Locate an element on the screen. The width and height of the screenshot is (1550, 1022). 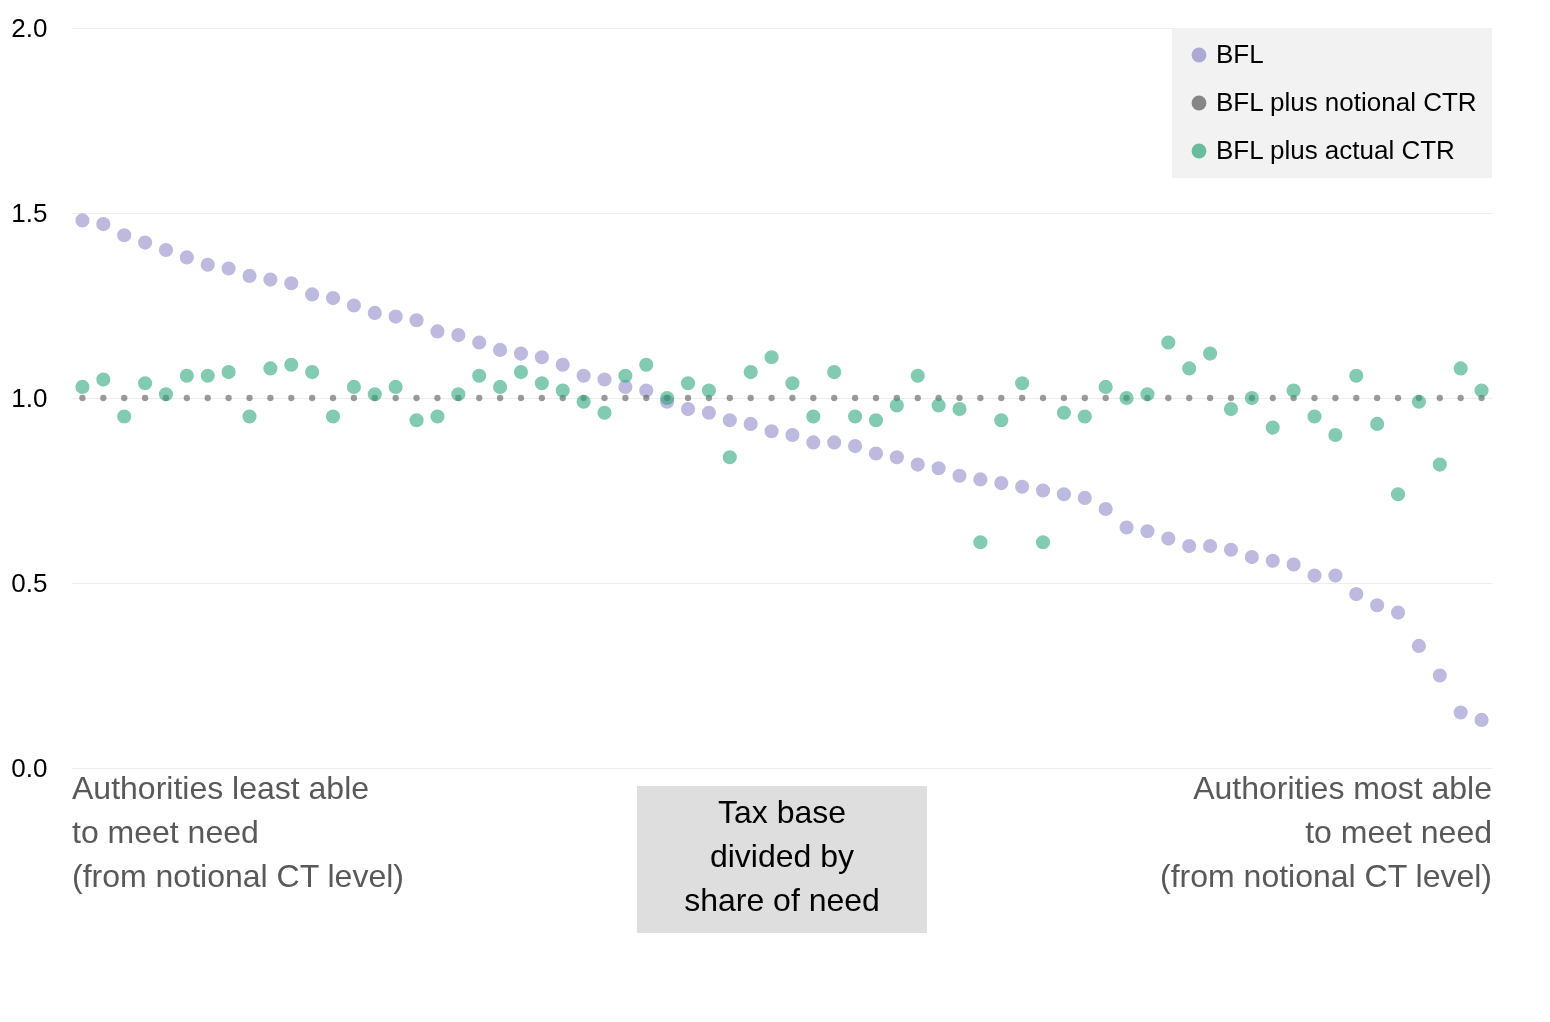
y-tick-label: 0.0 is located at coordinates (29, 767).